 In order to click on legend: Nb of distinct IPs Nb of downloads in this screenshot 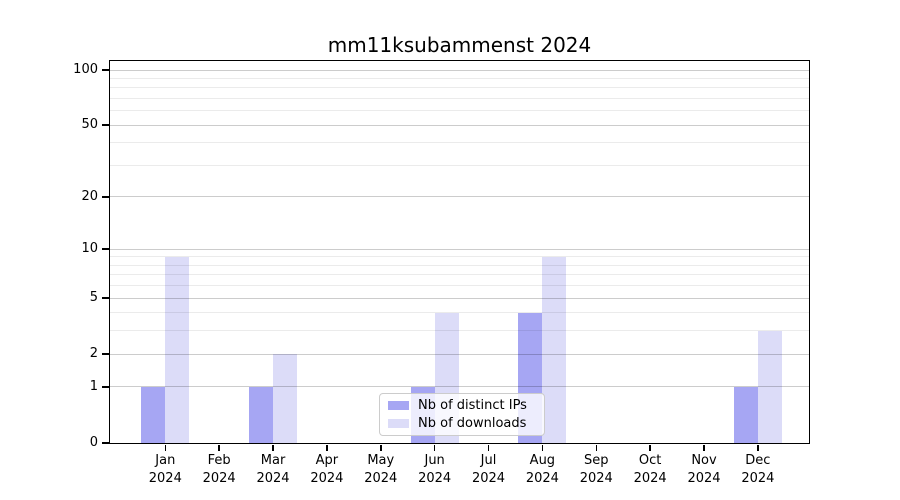, I will do `click(462, 414)`.